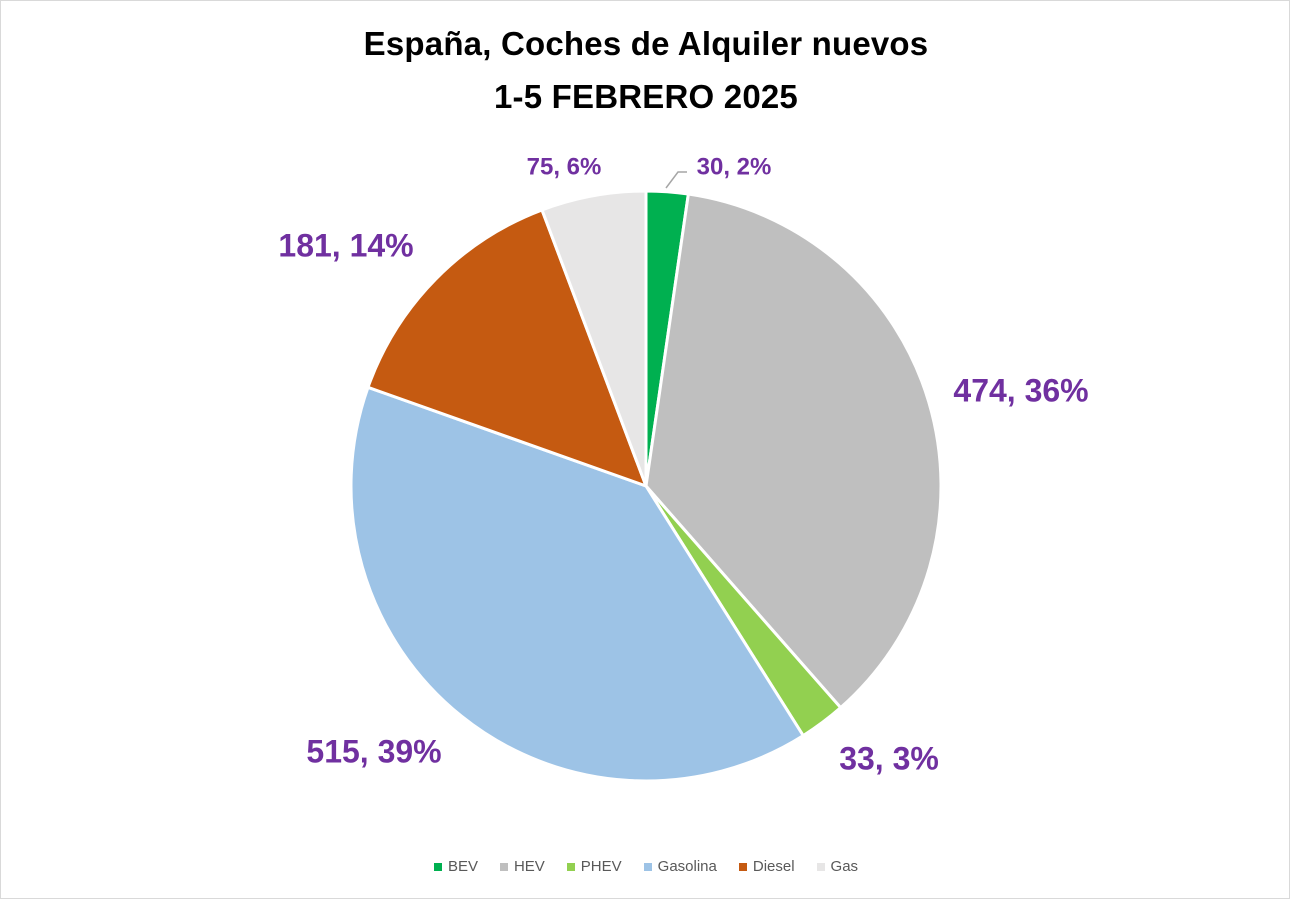  I want to click on pie-slice-gas, so click(594, 338).